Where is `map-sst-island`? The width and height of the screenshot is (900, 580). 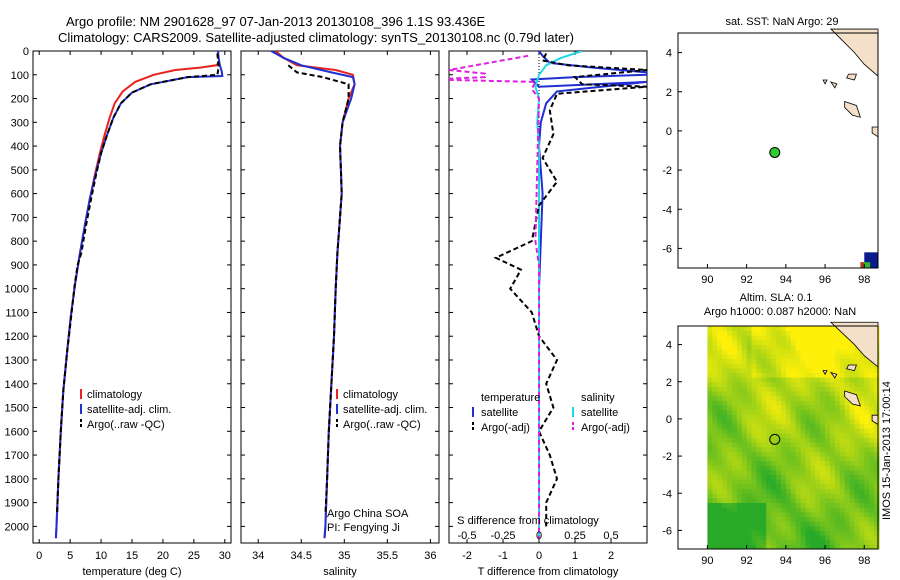
map-sst-island is located at coordinates (852, 109).